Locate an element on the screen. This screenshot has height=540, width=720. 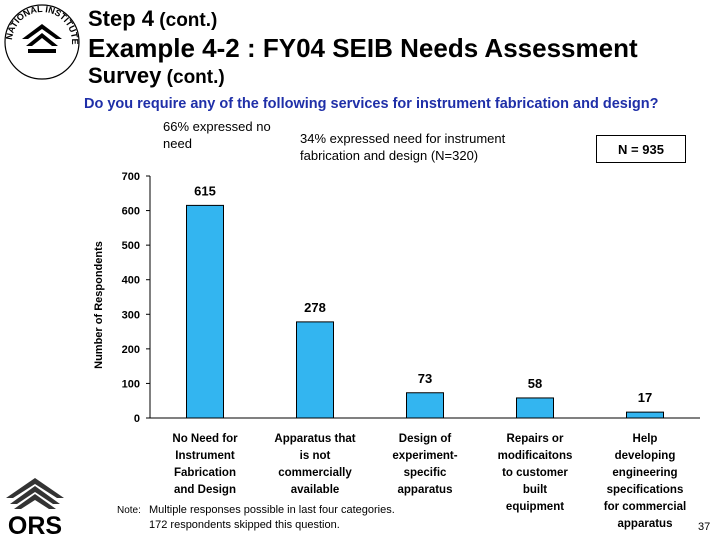
ors-logo-text: ORS is located at coordinates (35, 525).